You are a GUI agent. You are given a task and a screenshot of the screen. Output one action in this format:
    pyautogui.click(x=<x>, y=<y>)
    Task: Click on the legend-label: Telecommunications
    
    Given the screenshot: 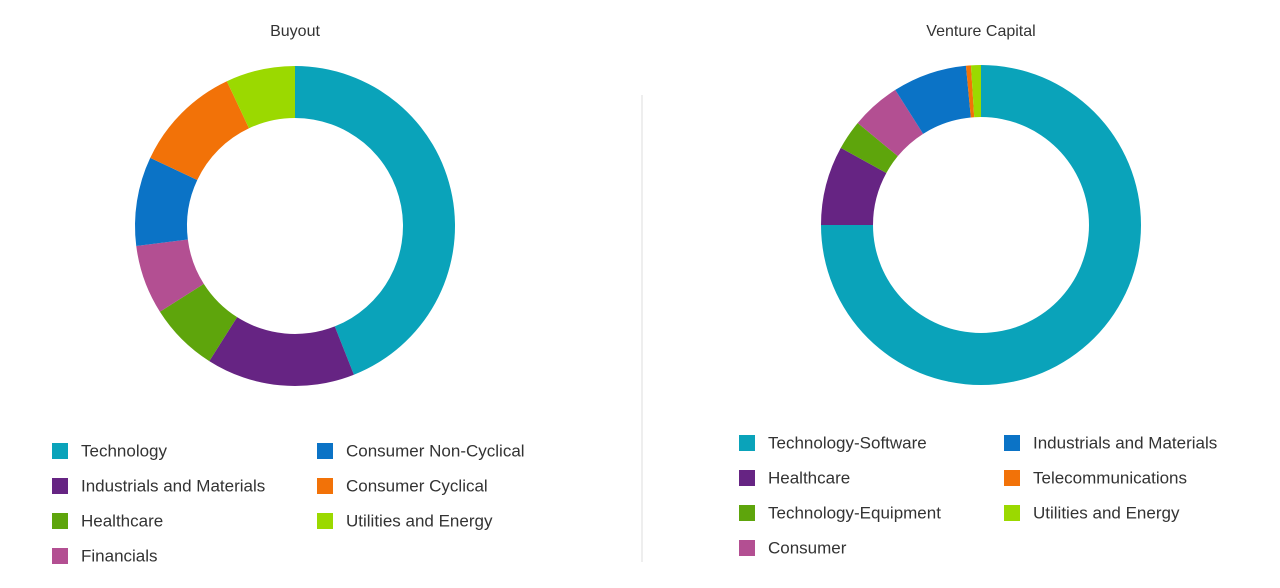 What is the action you would take?
    pyautogui.click(x=1110, y=477)
    